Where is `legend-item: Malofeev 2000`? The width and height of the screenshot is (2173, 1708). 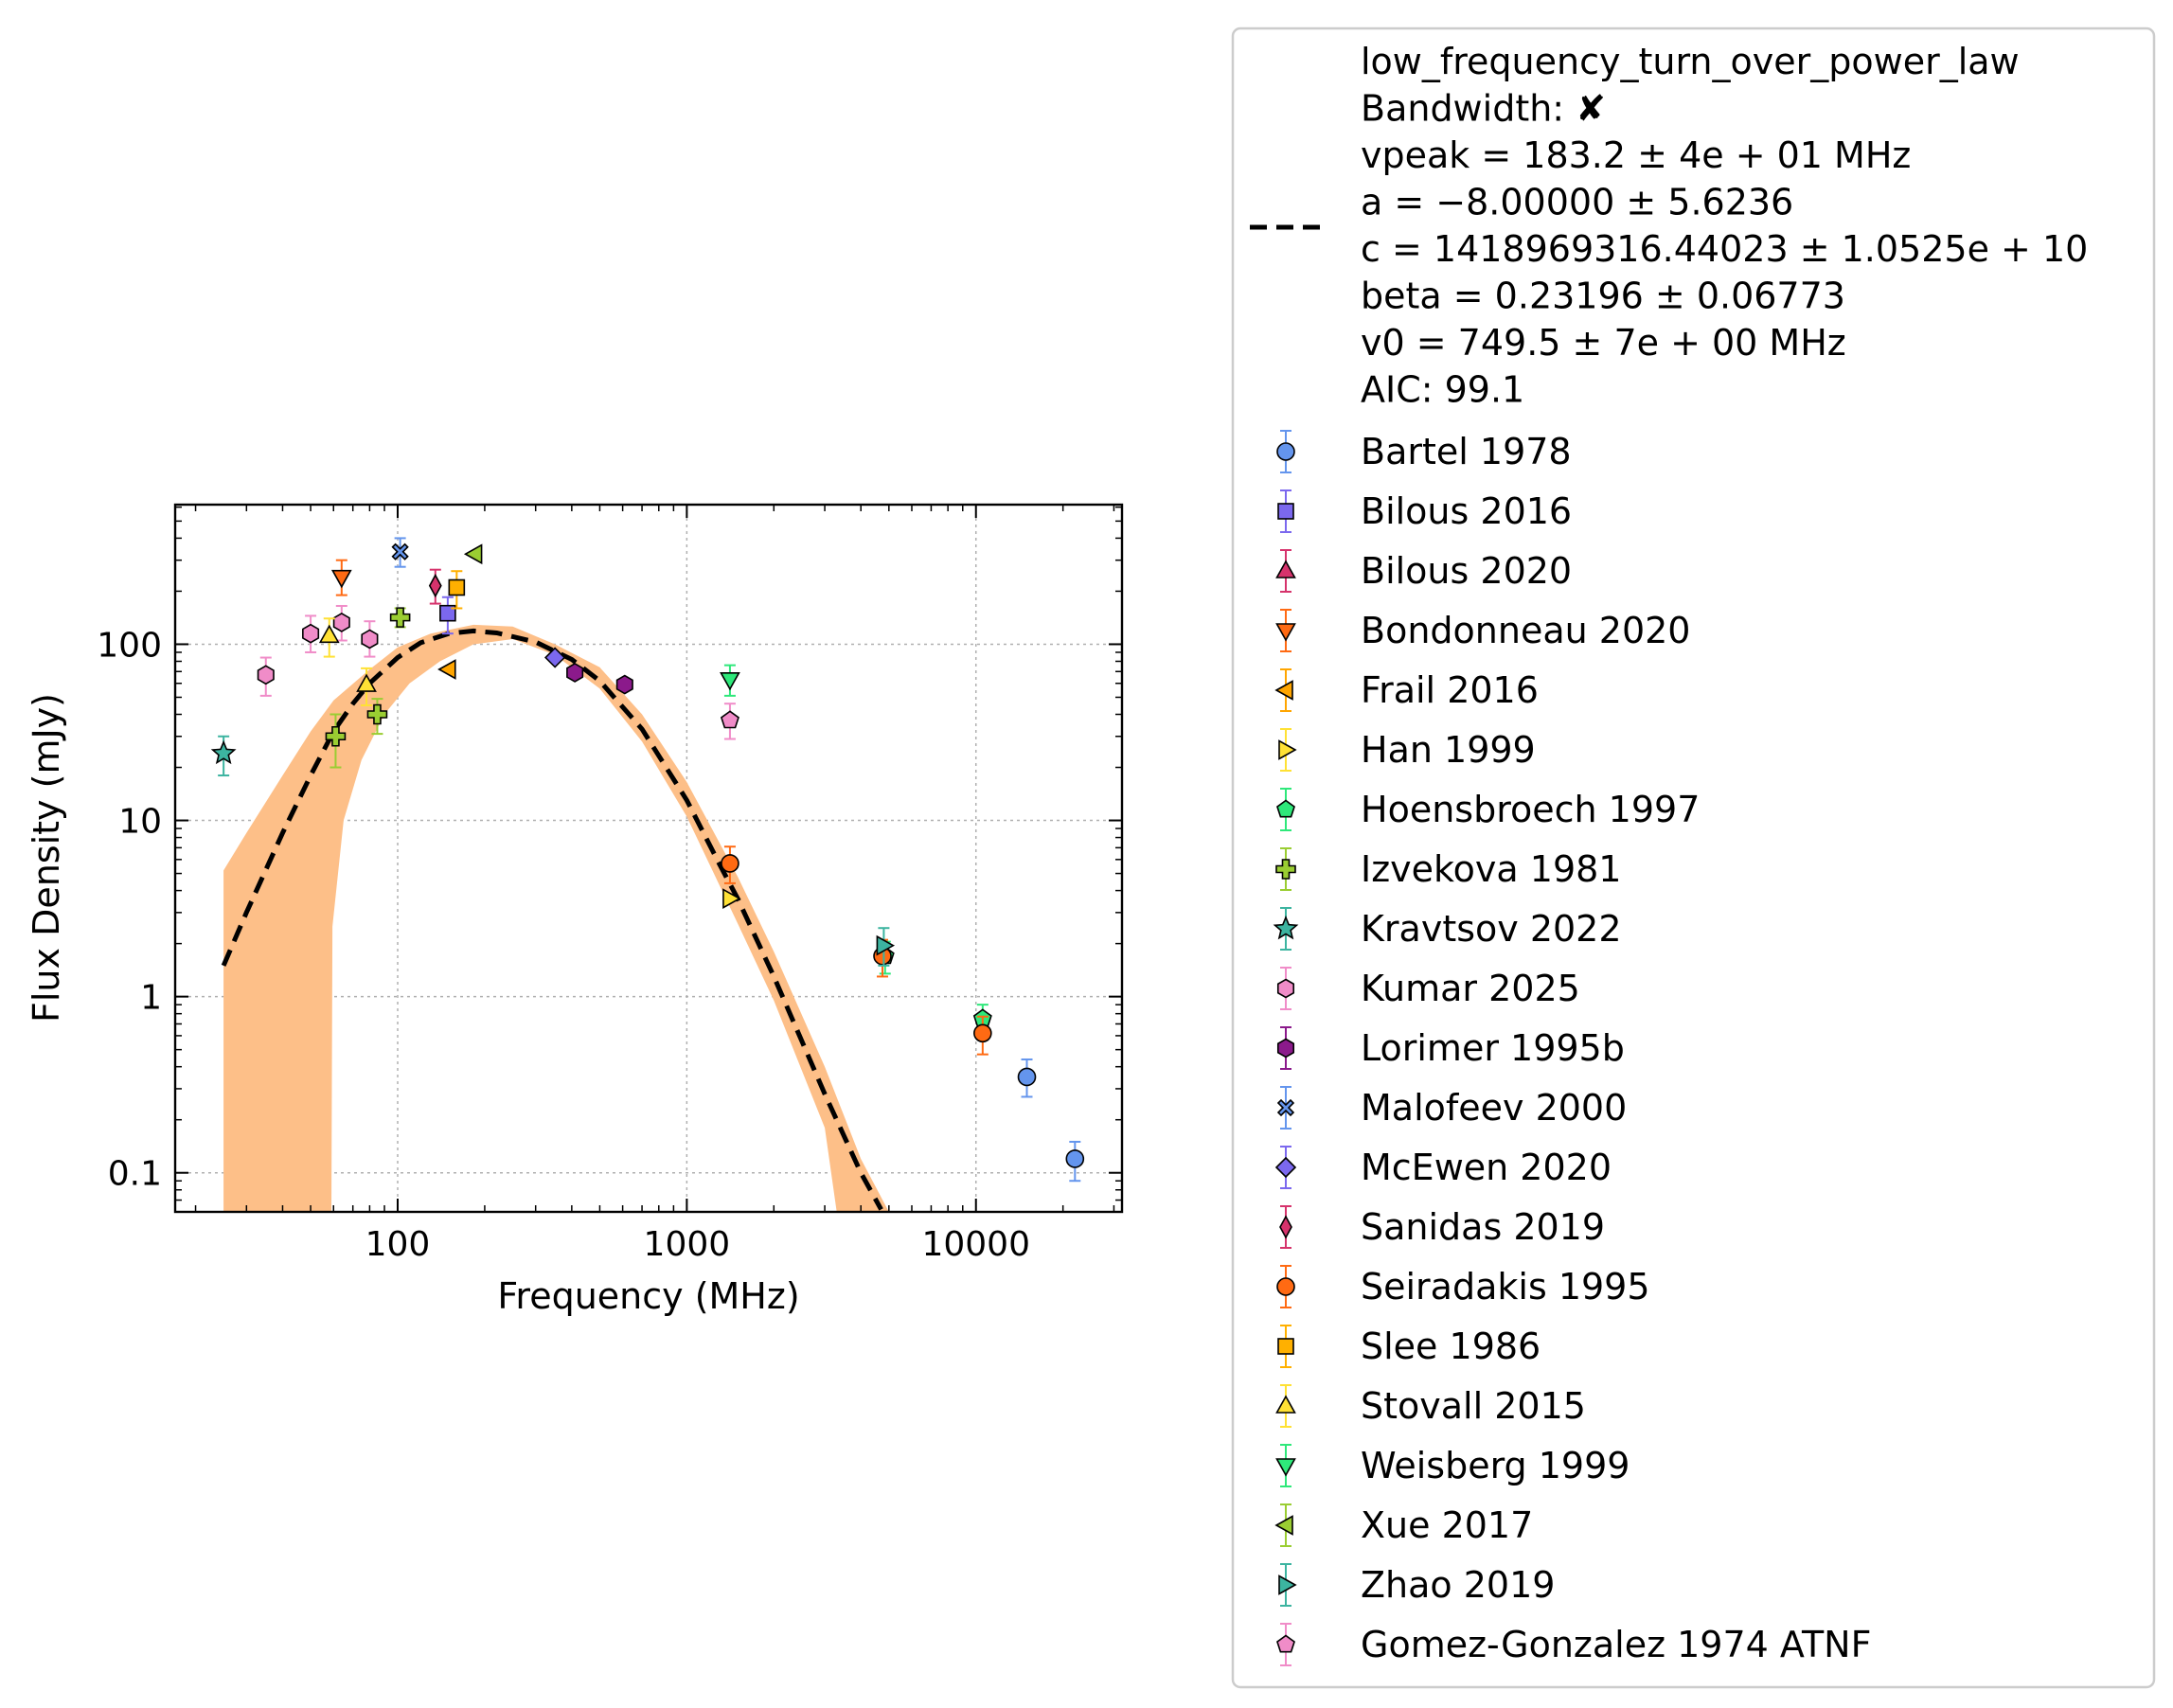
legend-item: Malofeev 2000 is located at coordinates (1451, 1108).